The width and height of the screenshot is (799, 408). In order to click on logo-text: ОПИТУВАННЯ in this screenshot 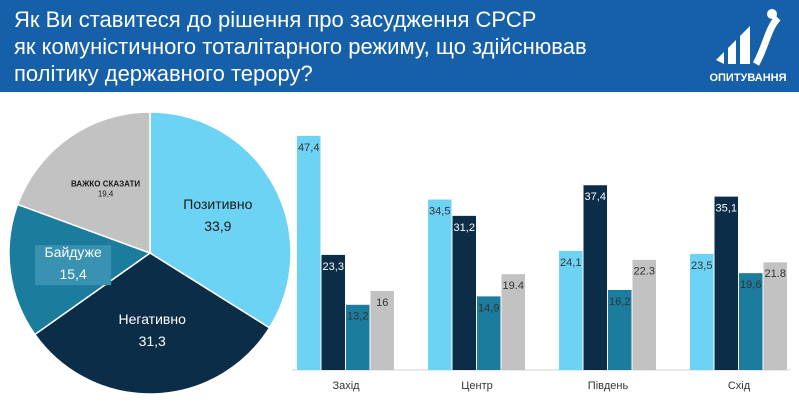, I will do `click(747, 78)`.